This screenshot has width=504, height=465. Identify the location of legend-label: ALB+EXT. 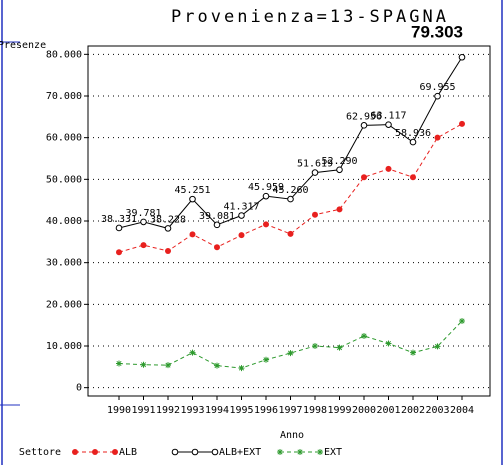
(240, 452).